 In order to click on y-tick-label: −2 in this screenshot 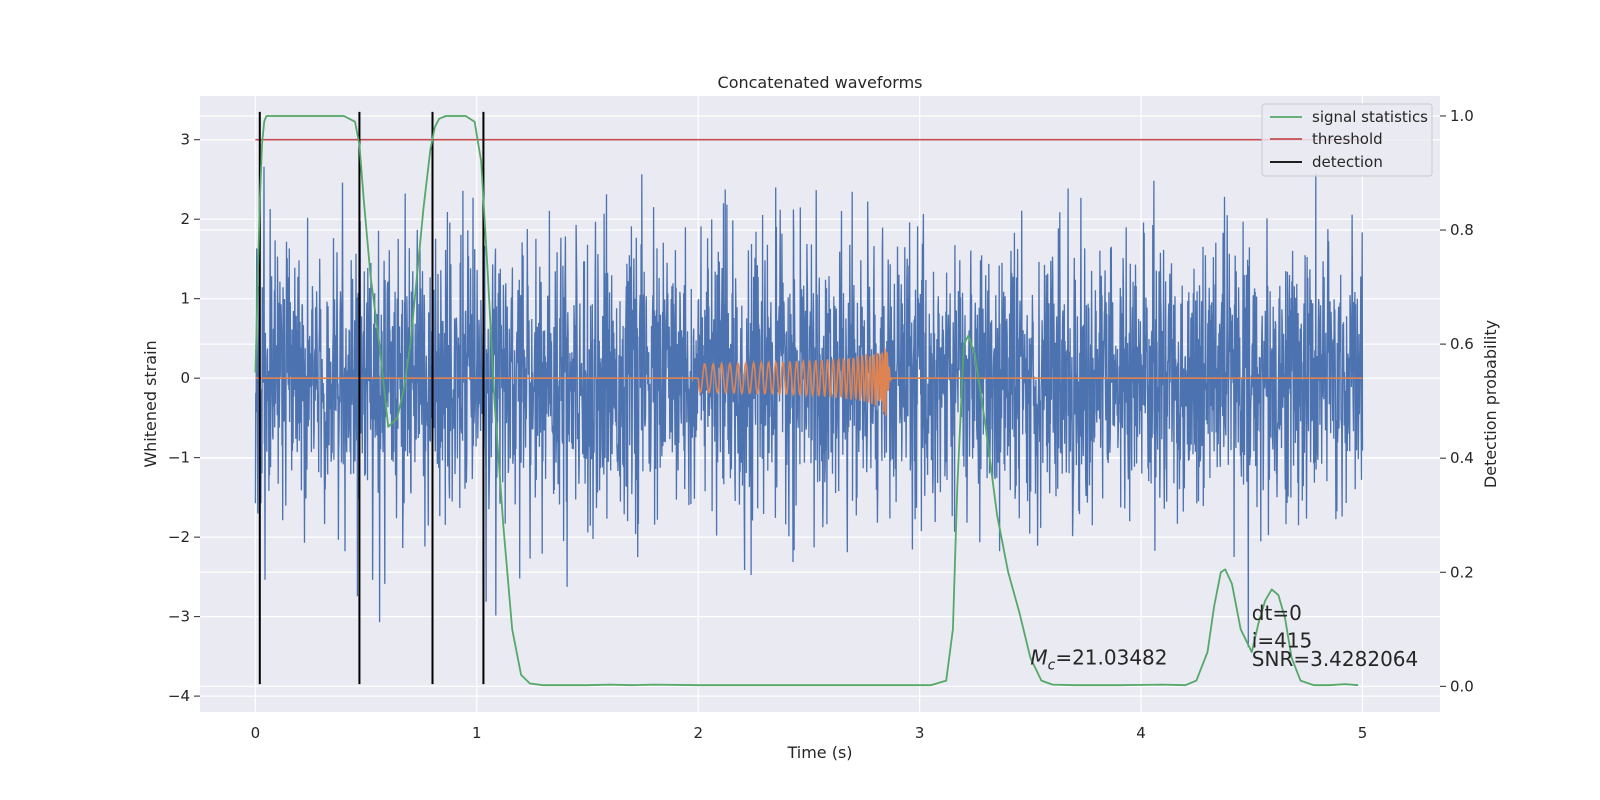, I will do `click(179, 537)`.